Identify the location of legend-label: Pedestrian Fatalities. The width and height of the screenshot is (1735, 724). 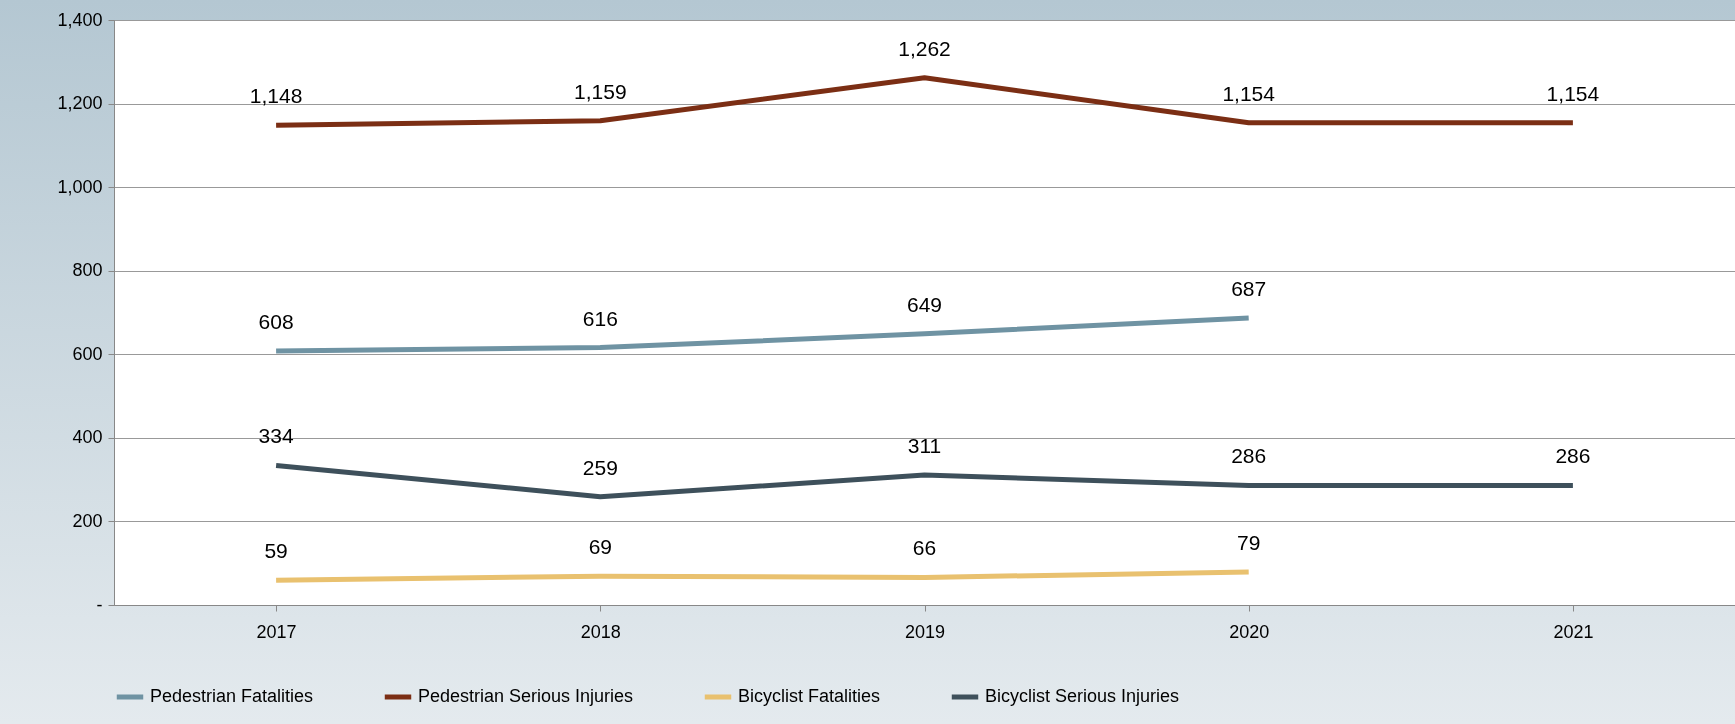
(232, 696).